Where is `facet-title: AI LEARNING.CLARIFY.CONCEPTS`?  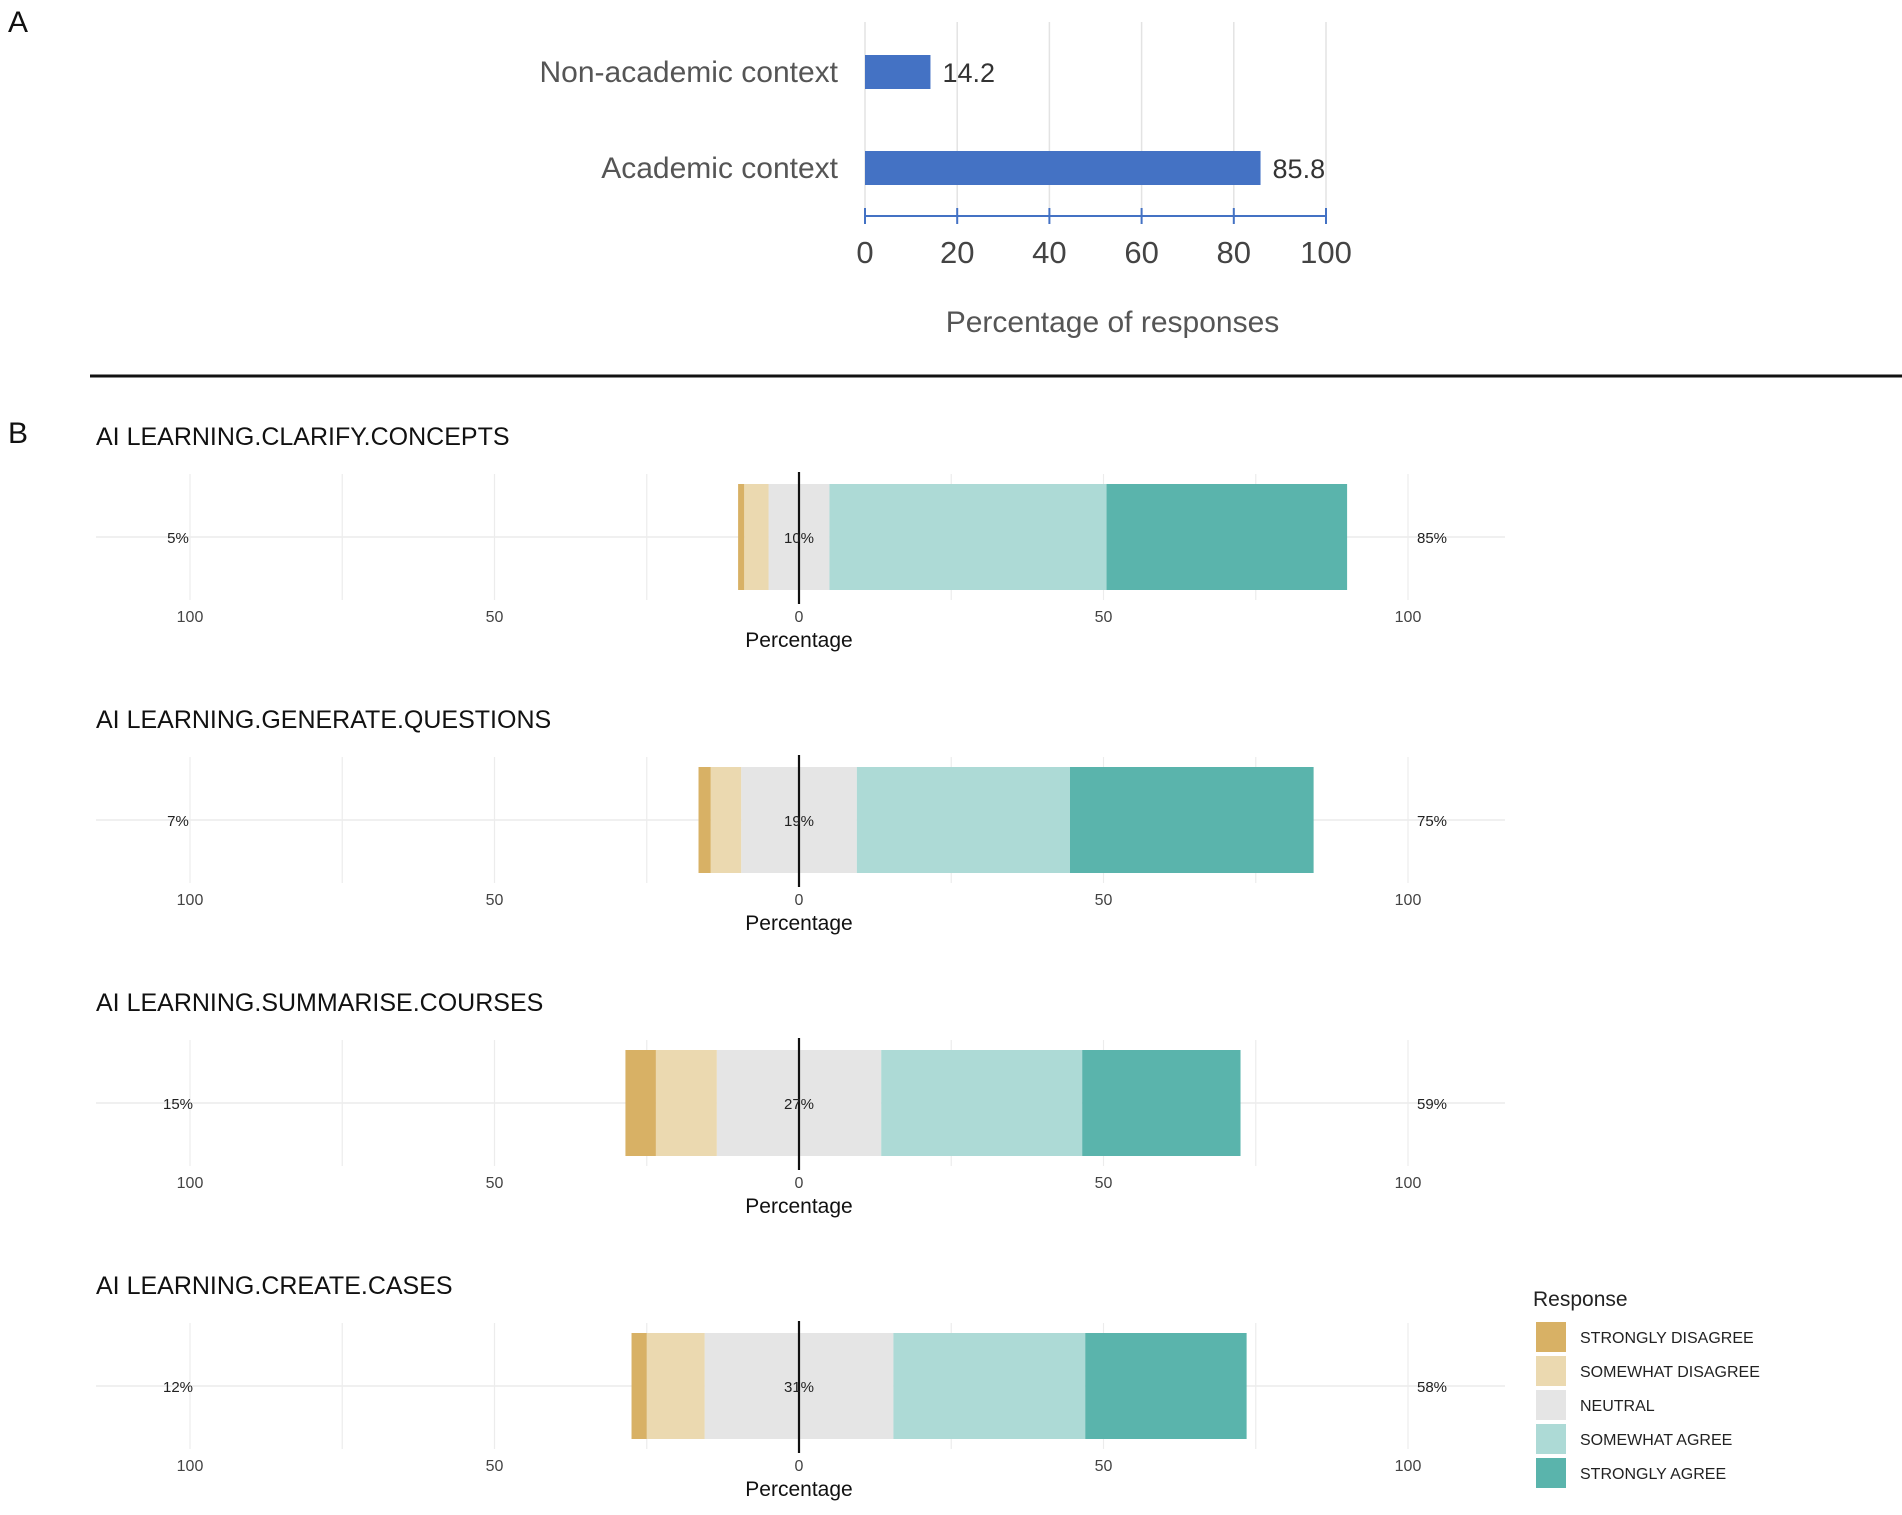 facet-title: AI LEARNING.CLARIFY.CONCEPTS is located at coordinates (303, 437).